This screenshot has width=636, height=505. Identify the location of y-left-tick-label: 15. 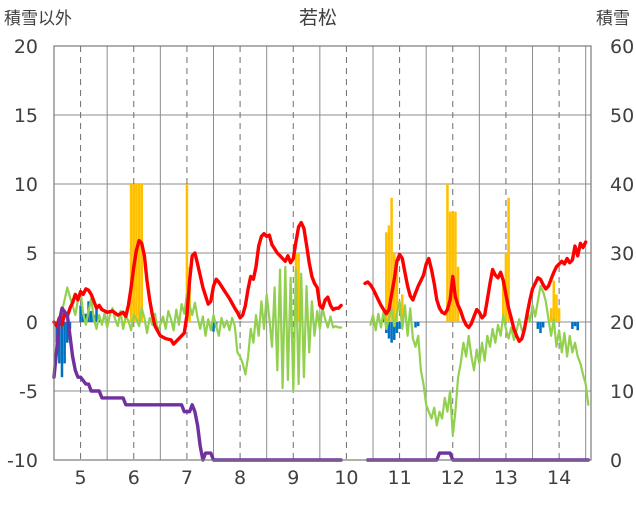
(26, 116).